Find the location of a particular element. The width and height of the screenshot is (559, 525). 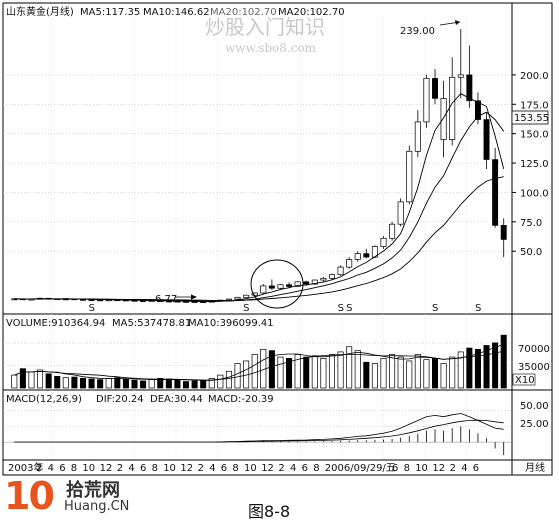

price-tick-label: 175.0 is located at coordinates (534, 105).